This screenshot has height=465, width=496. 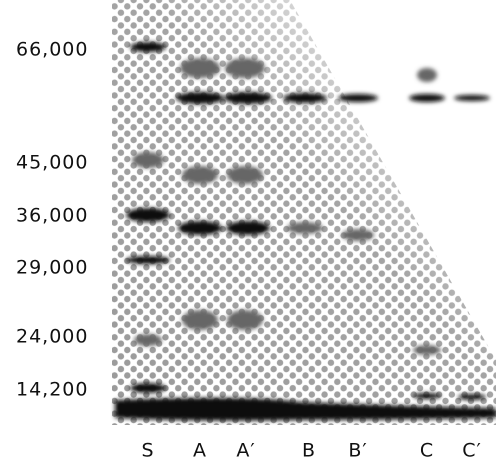 I want to click on lane-label: A′, so click(x=245, y=451).